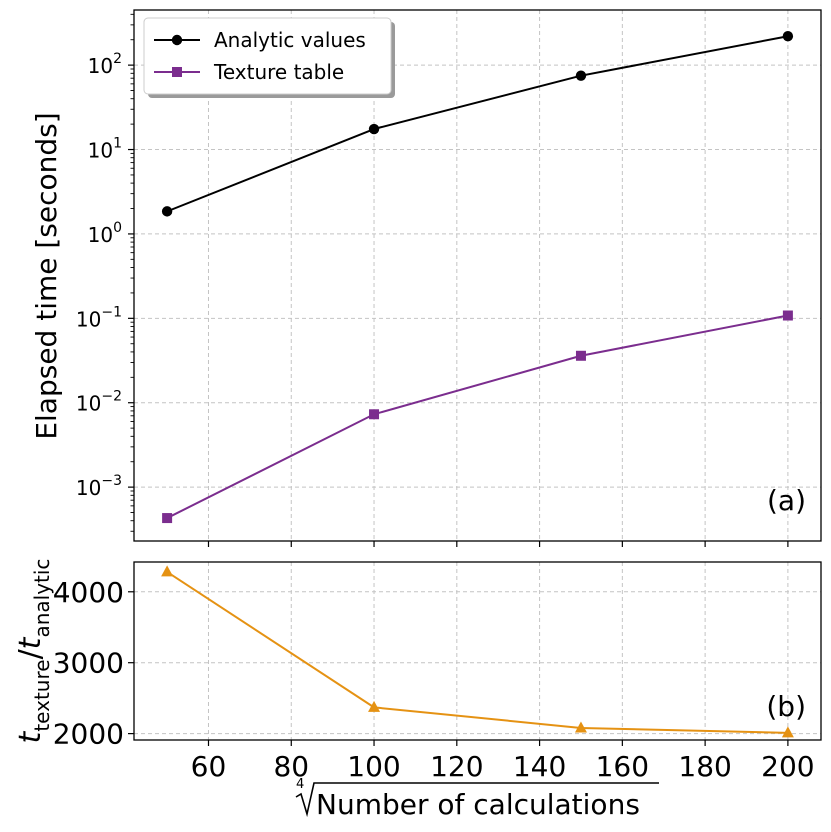  Describe the element at coordinates (539, 766) in the screenshot. I see `x-tick-label-b: 140` at that location.